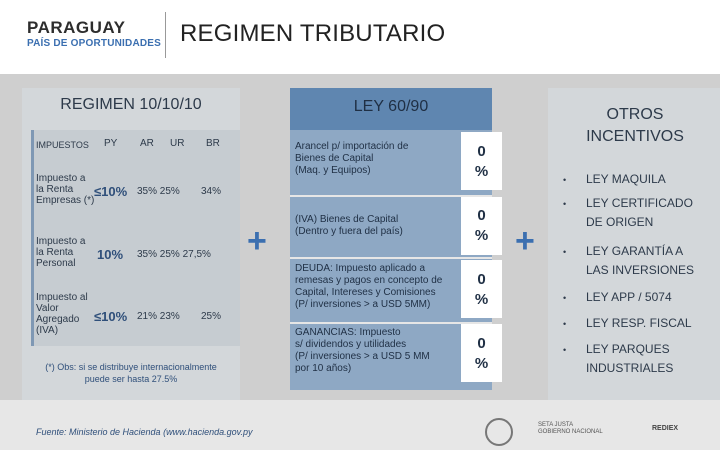  What do you see at coordinates (639, 323) in the screenshot?
I see `incentivo-item: LEY RESP. FISCAL` at bounding box center [639, 323].